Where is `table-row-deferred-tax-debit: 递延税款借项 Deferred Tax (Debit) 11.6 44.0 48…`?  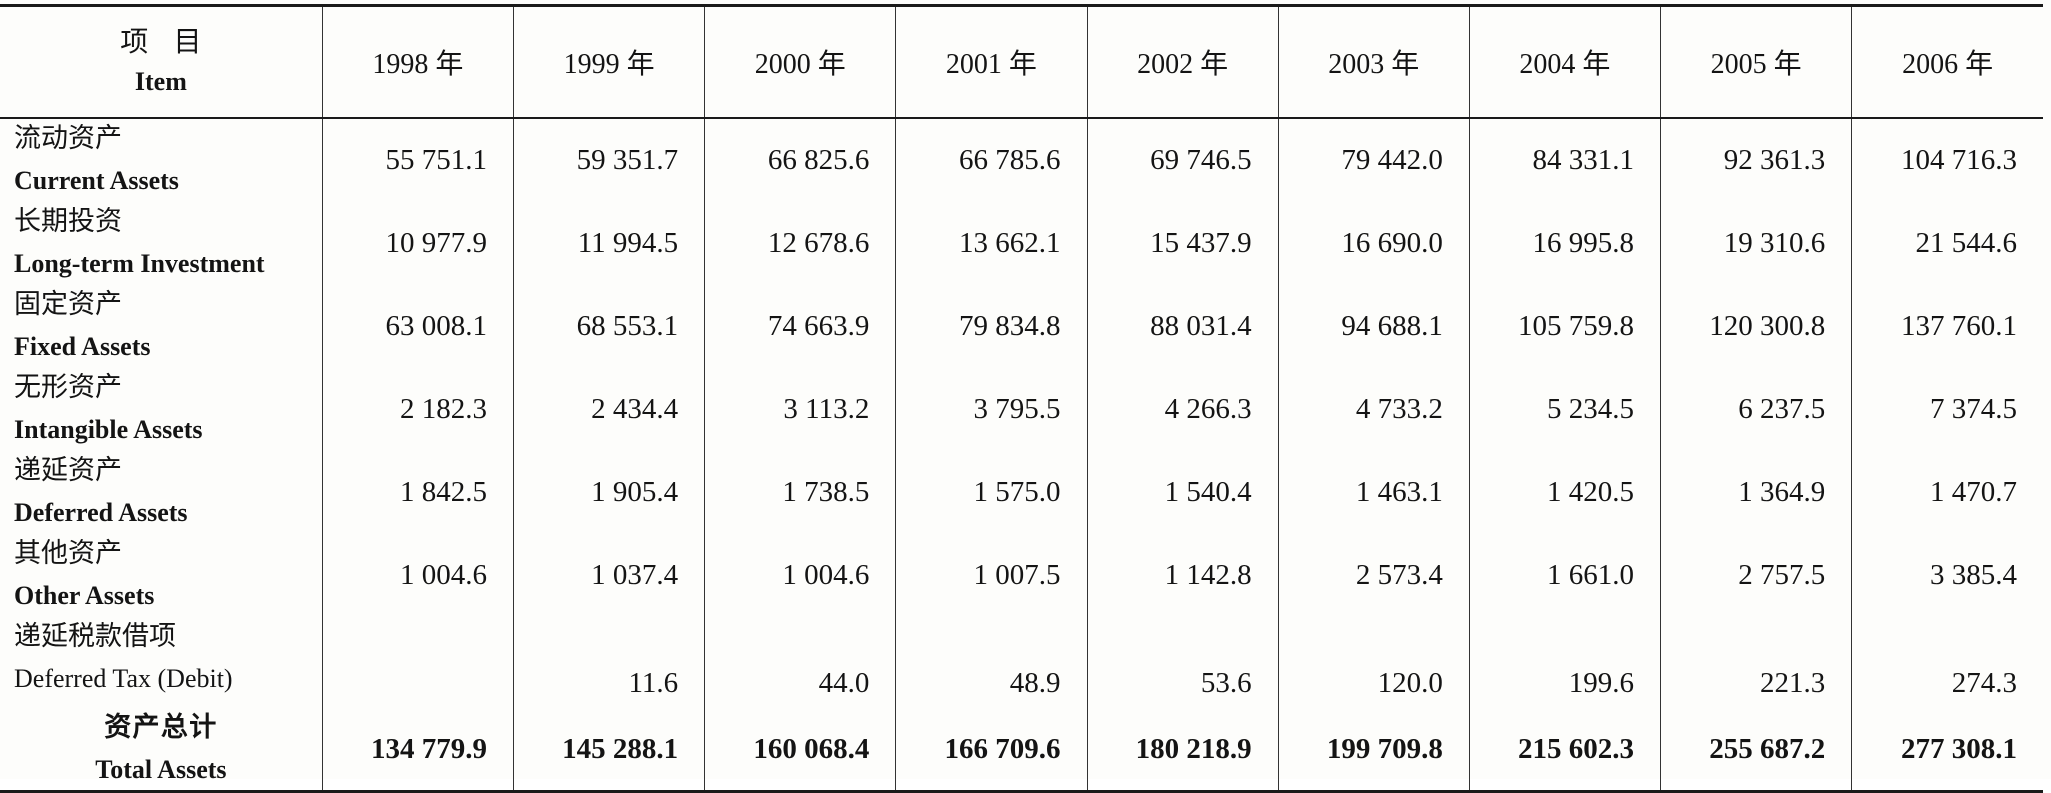 table-row-deferred-tax-debit: 递延税款借项 Deferred Tax (Debit) 11.6 44.0 48… is located at coordinates (1021, 662).